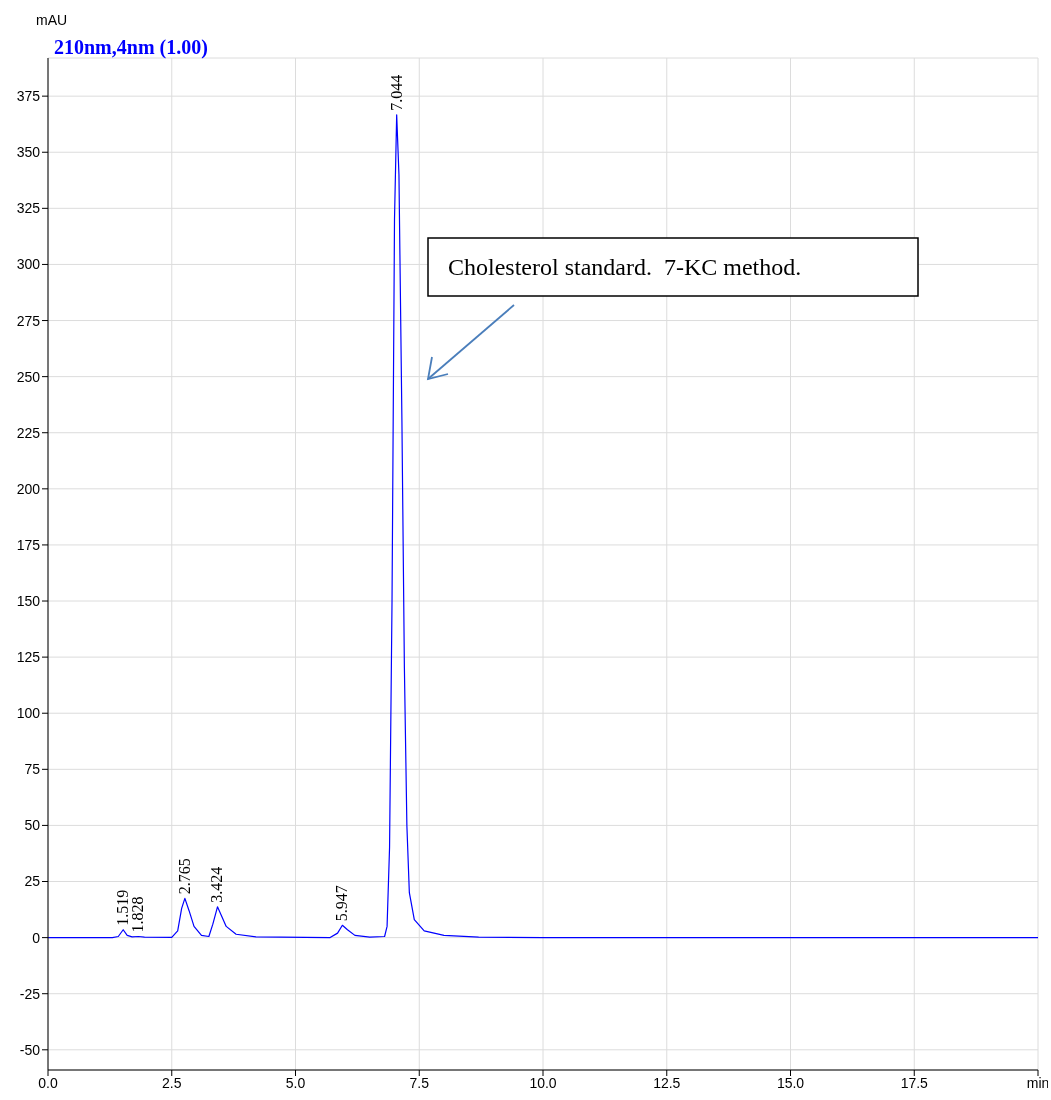 Image resolution: width=1051 pixels, height=1100 pixels. Describe the element at coordinates (342, 903) in the screenshot. I see `annotation: 5.947` at that location.